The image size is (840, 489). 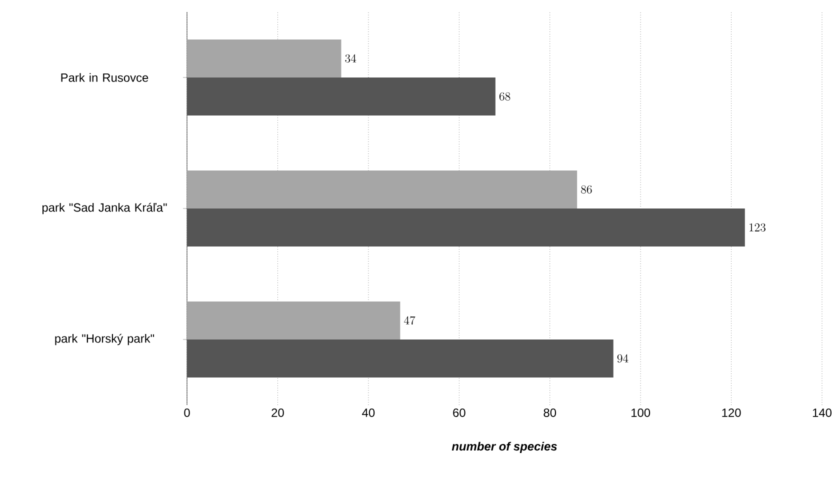 What do you see at coordinates (504, 96) in the screenshot?
I see `data-label: 68` at bounding box center [504, 96].